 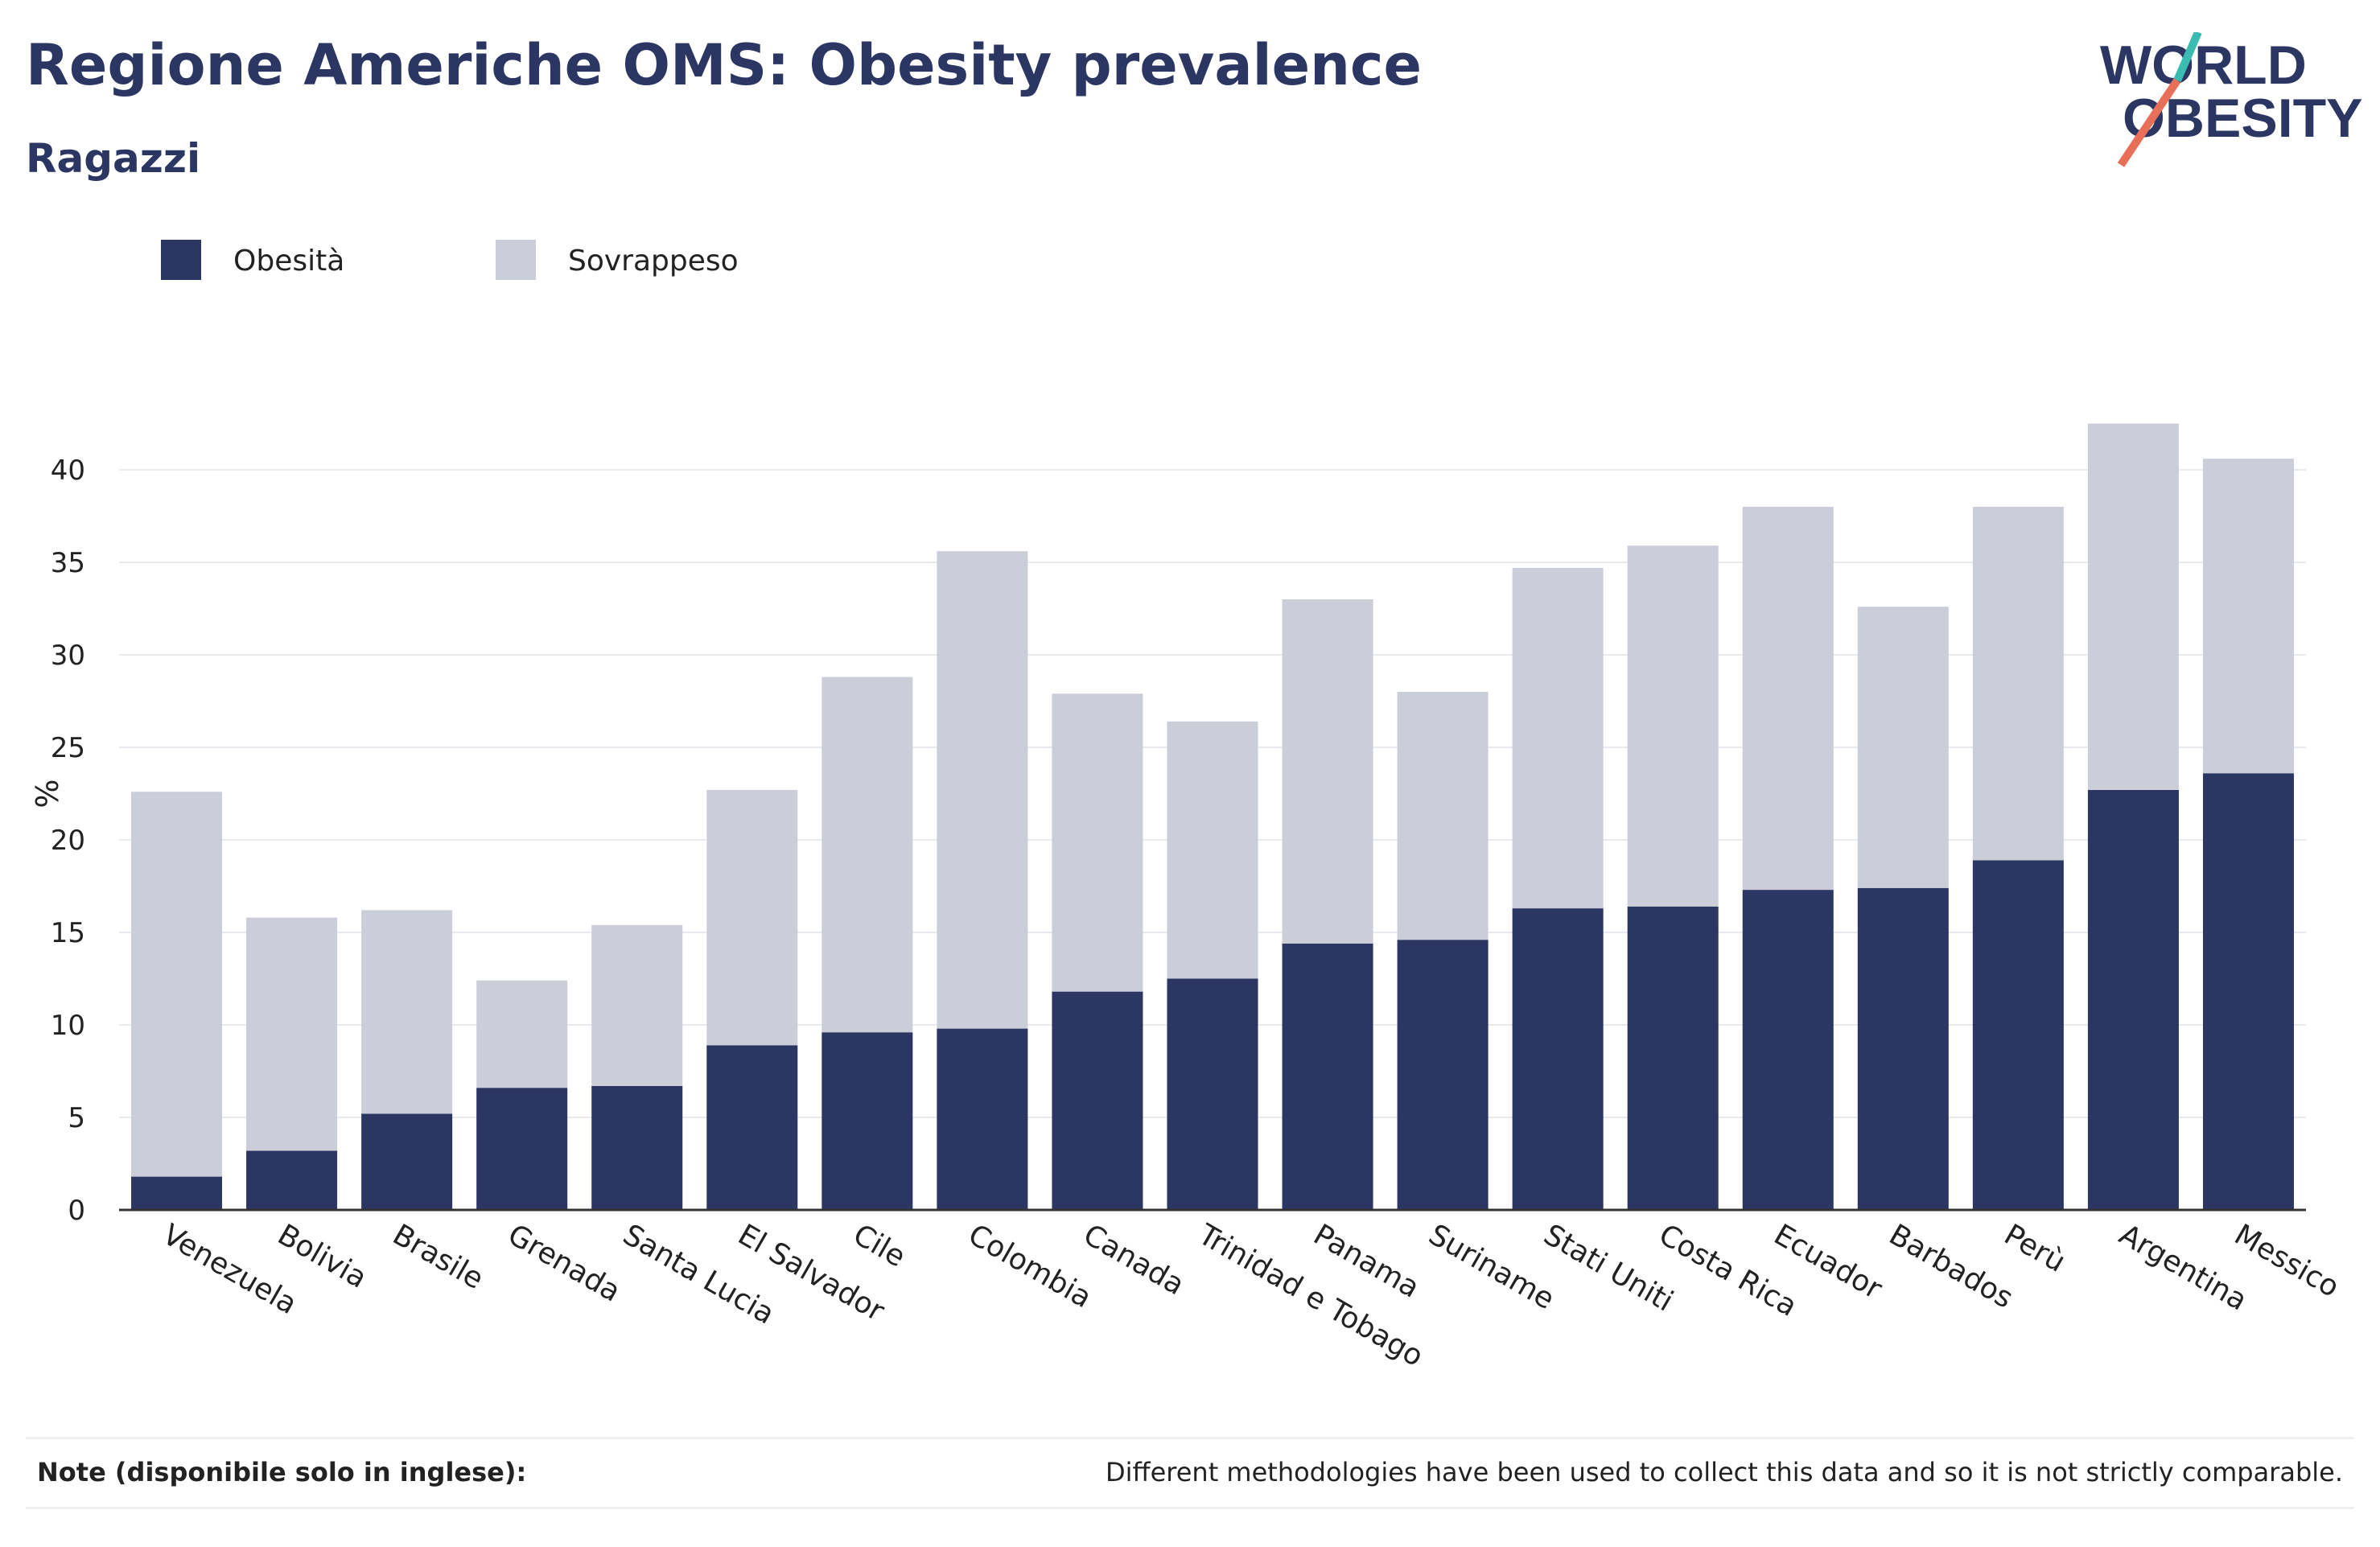 What do you see at coordinates (1491, 1267) in the screenshot?
I see `x-tick-label: Suriname` at bounding box center [1491, 1267].